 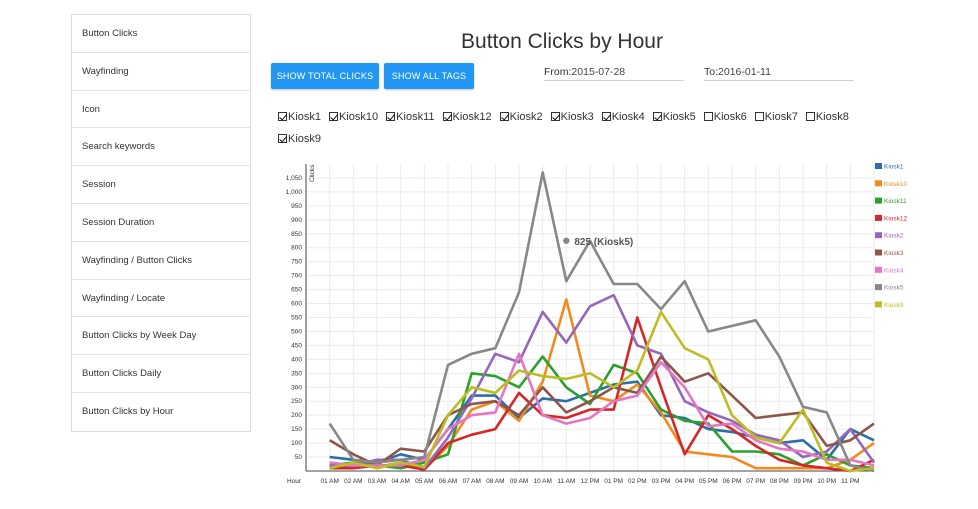 What do you see at coordinates (526, 117) in the screenshot?
I see `kiosk-filter-label: Kiosk2` at bounding box center [526, 117].